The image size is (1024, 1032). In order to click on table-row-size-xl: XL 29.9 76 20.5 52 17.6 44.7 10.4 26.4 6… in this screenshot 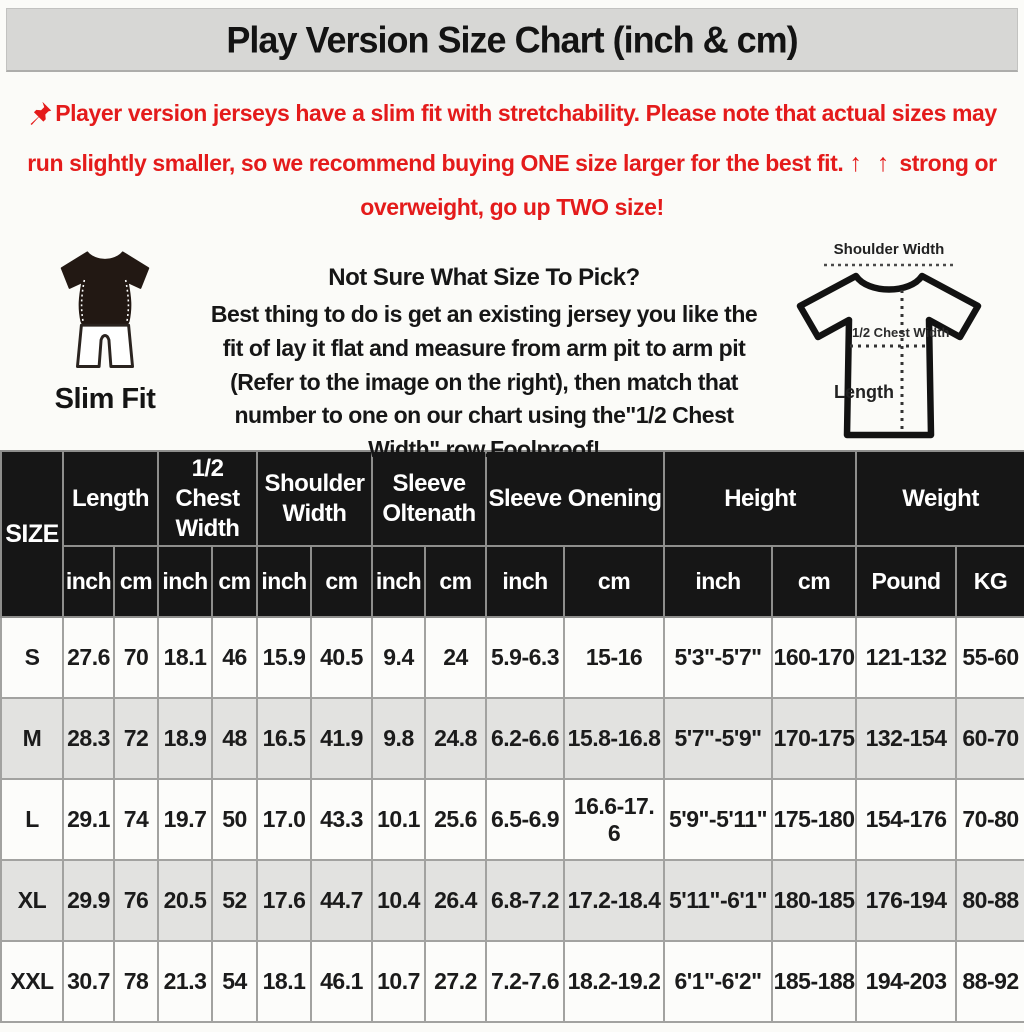, I will do `click(512, 901)`.